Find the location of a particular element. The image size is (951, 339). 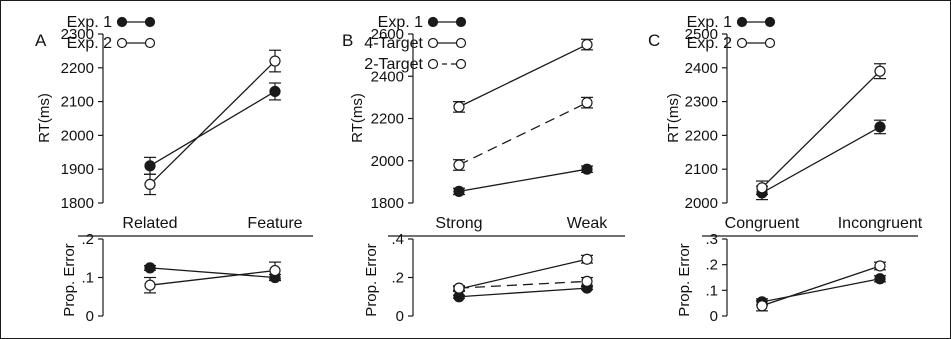

legend-label: Exp. 2 is located at coordinates (709, 43).